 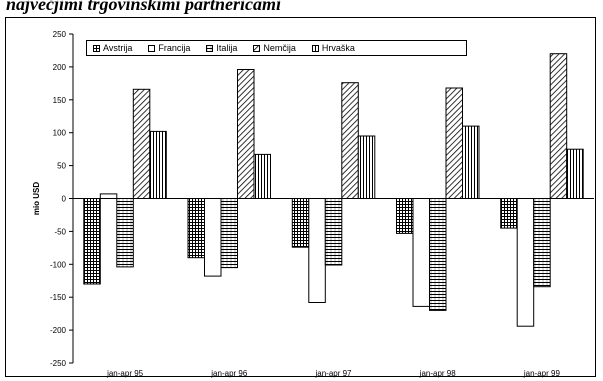 I want to click on legend-label: Francija, so click(x=174, y=48).